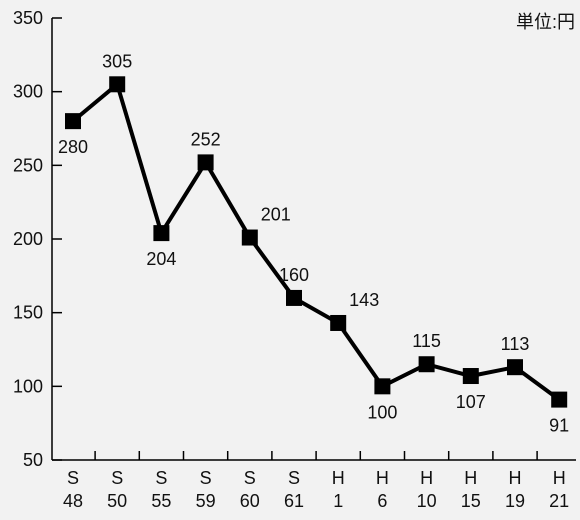 The height and width of the screenshot is (520, 580). Describe the element at coordinates (206, 139) in the screenshot. I see `data-label: 252` at that location.